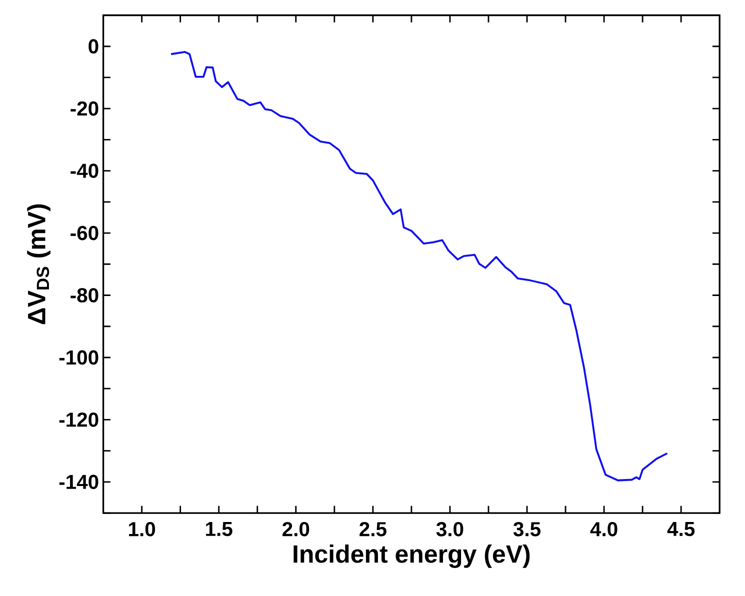 The height and width of the screenshot is (596, 745). Describe the element at coordinates (373, 529) in the screenshot. I see `x-tick-label: 2.5` at that location.